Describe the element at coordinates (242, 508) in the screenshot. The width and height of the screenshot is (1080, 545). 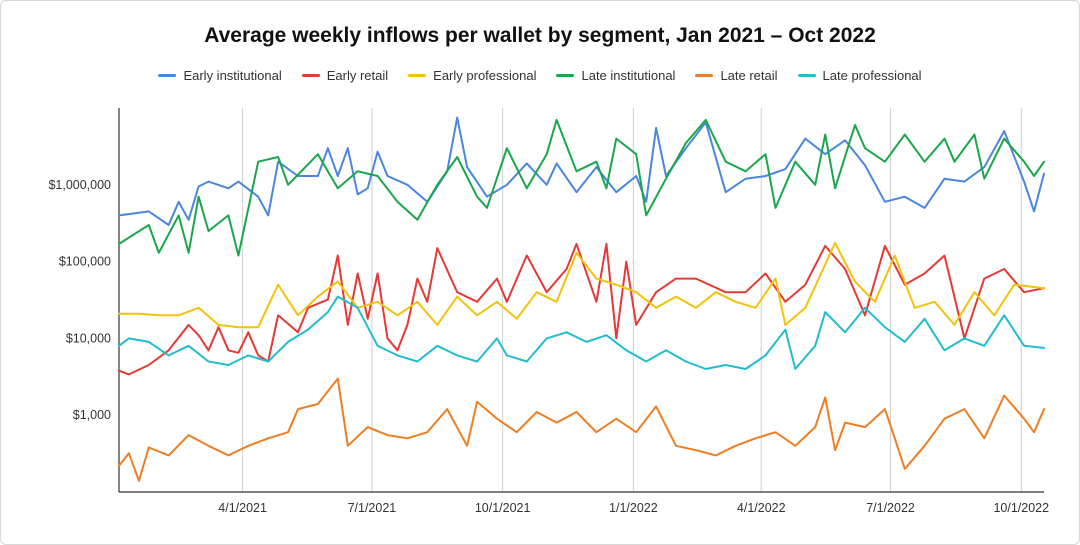
I see `x-tick-label: 4/1/2021` at that location.